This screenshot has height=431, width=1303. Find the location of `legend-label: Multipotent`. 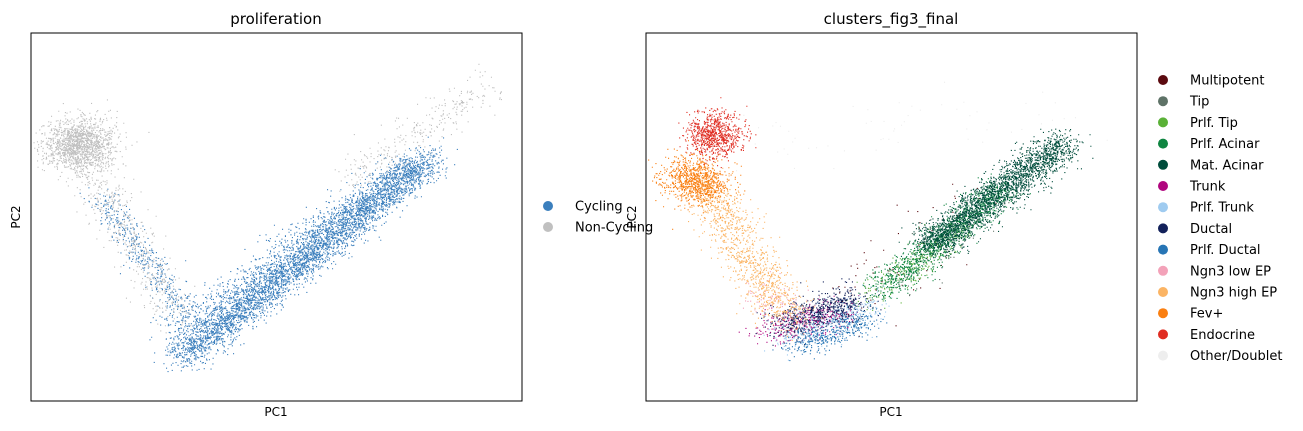

legend-label: Multipotent is located at coordinates (1227, 81).